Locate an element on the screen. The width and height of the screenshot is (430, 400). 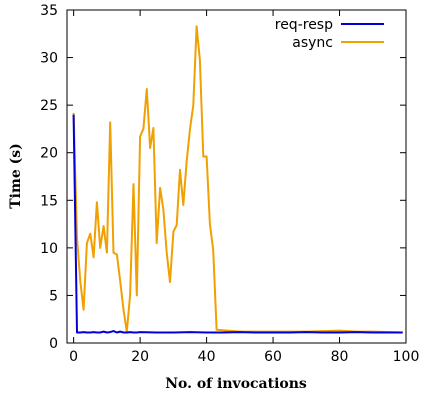
y-tick-label: 5 is located at coordinates (53, 296).